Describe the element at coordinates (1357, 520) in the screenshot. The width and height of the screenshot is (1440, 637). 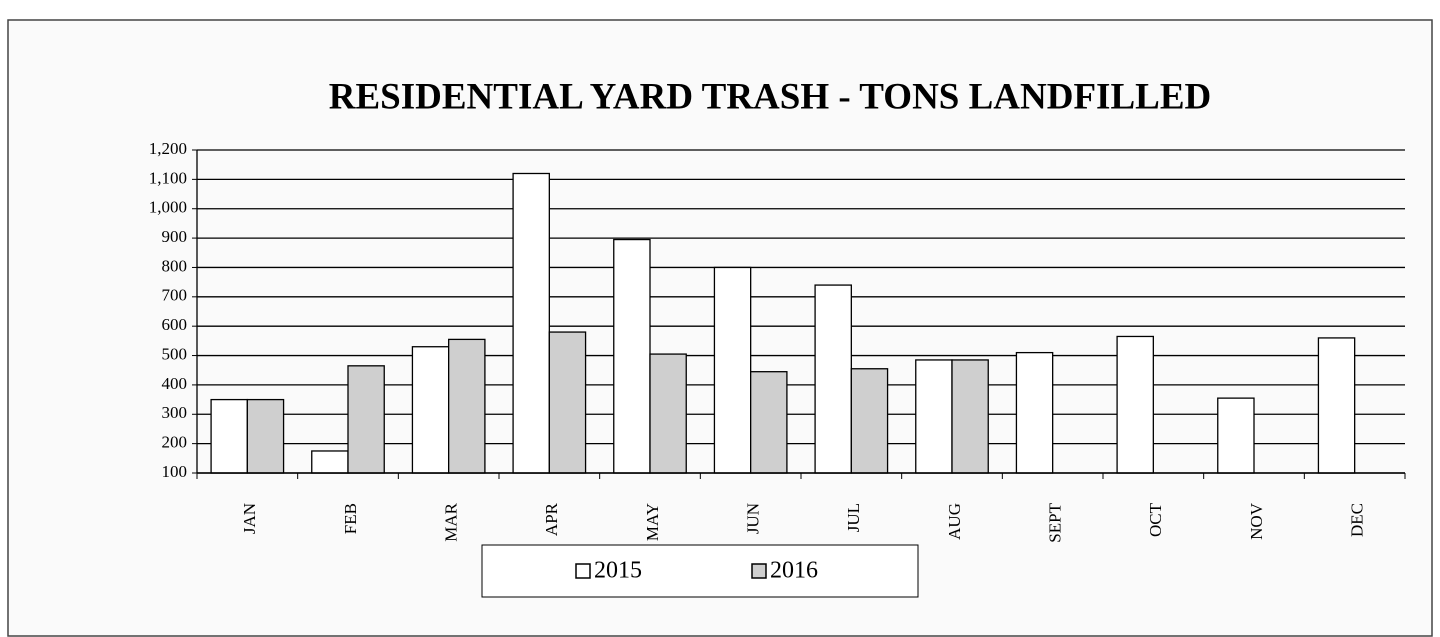
I see `x-tick-label: DEC` at that location.